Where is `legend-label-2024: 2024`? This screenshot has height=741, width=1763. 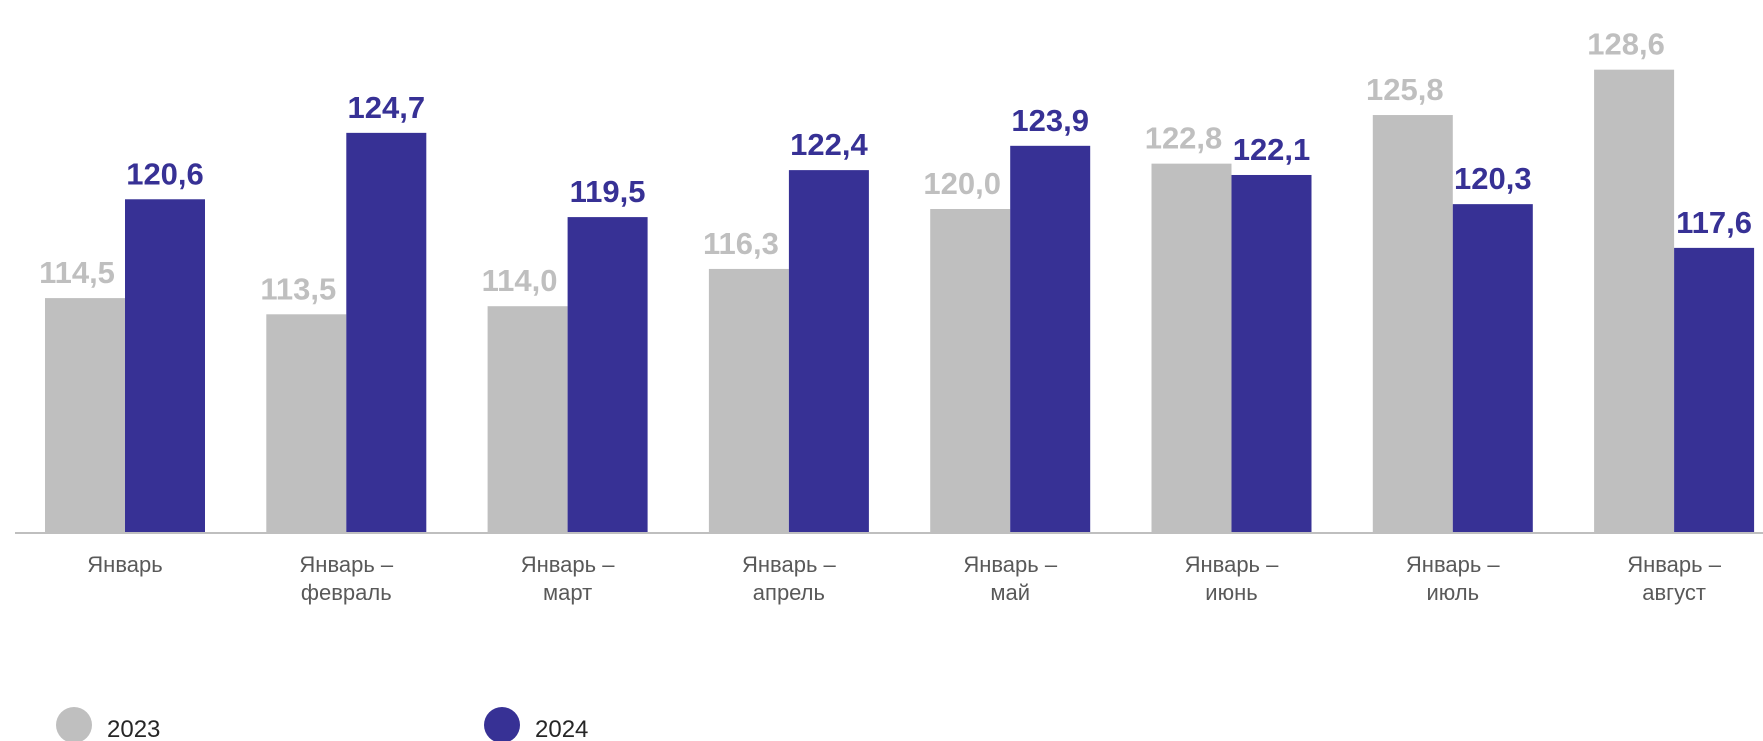 legend-label-2024: 2024 is located at coordinates (561, 728).